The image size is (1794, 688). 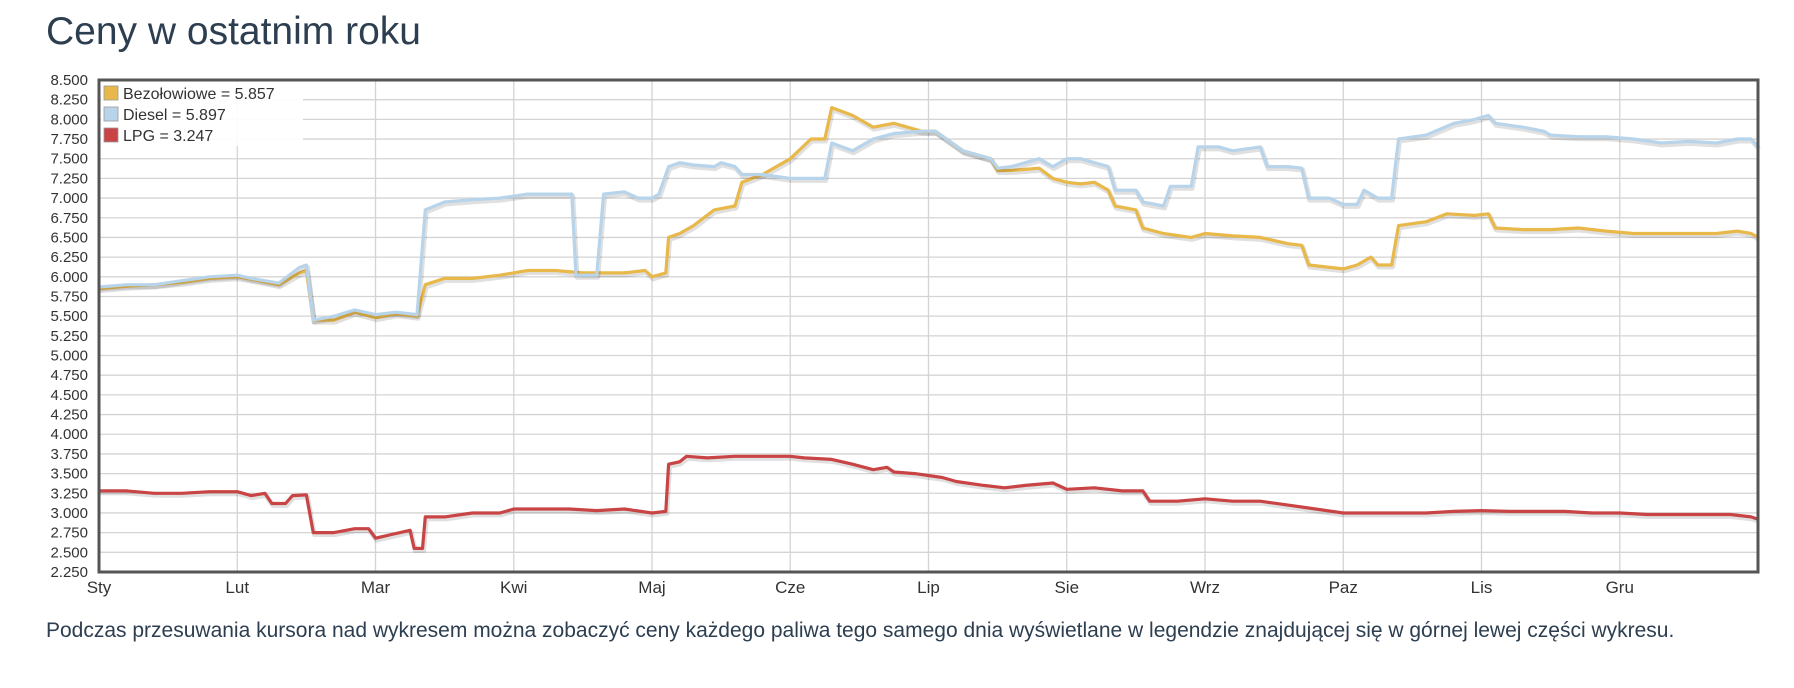 I want to click on y-tick-label: 3.000, so click(x=69, y=513).